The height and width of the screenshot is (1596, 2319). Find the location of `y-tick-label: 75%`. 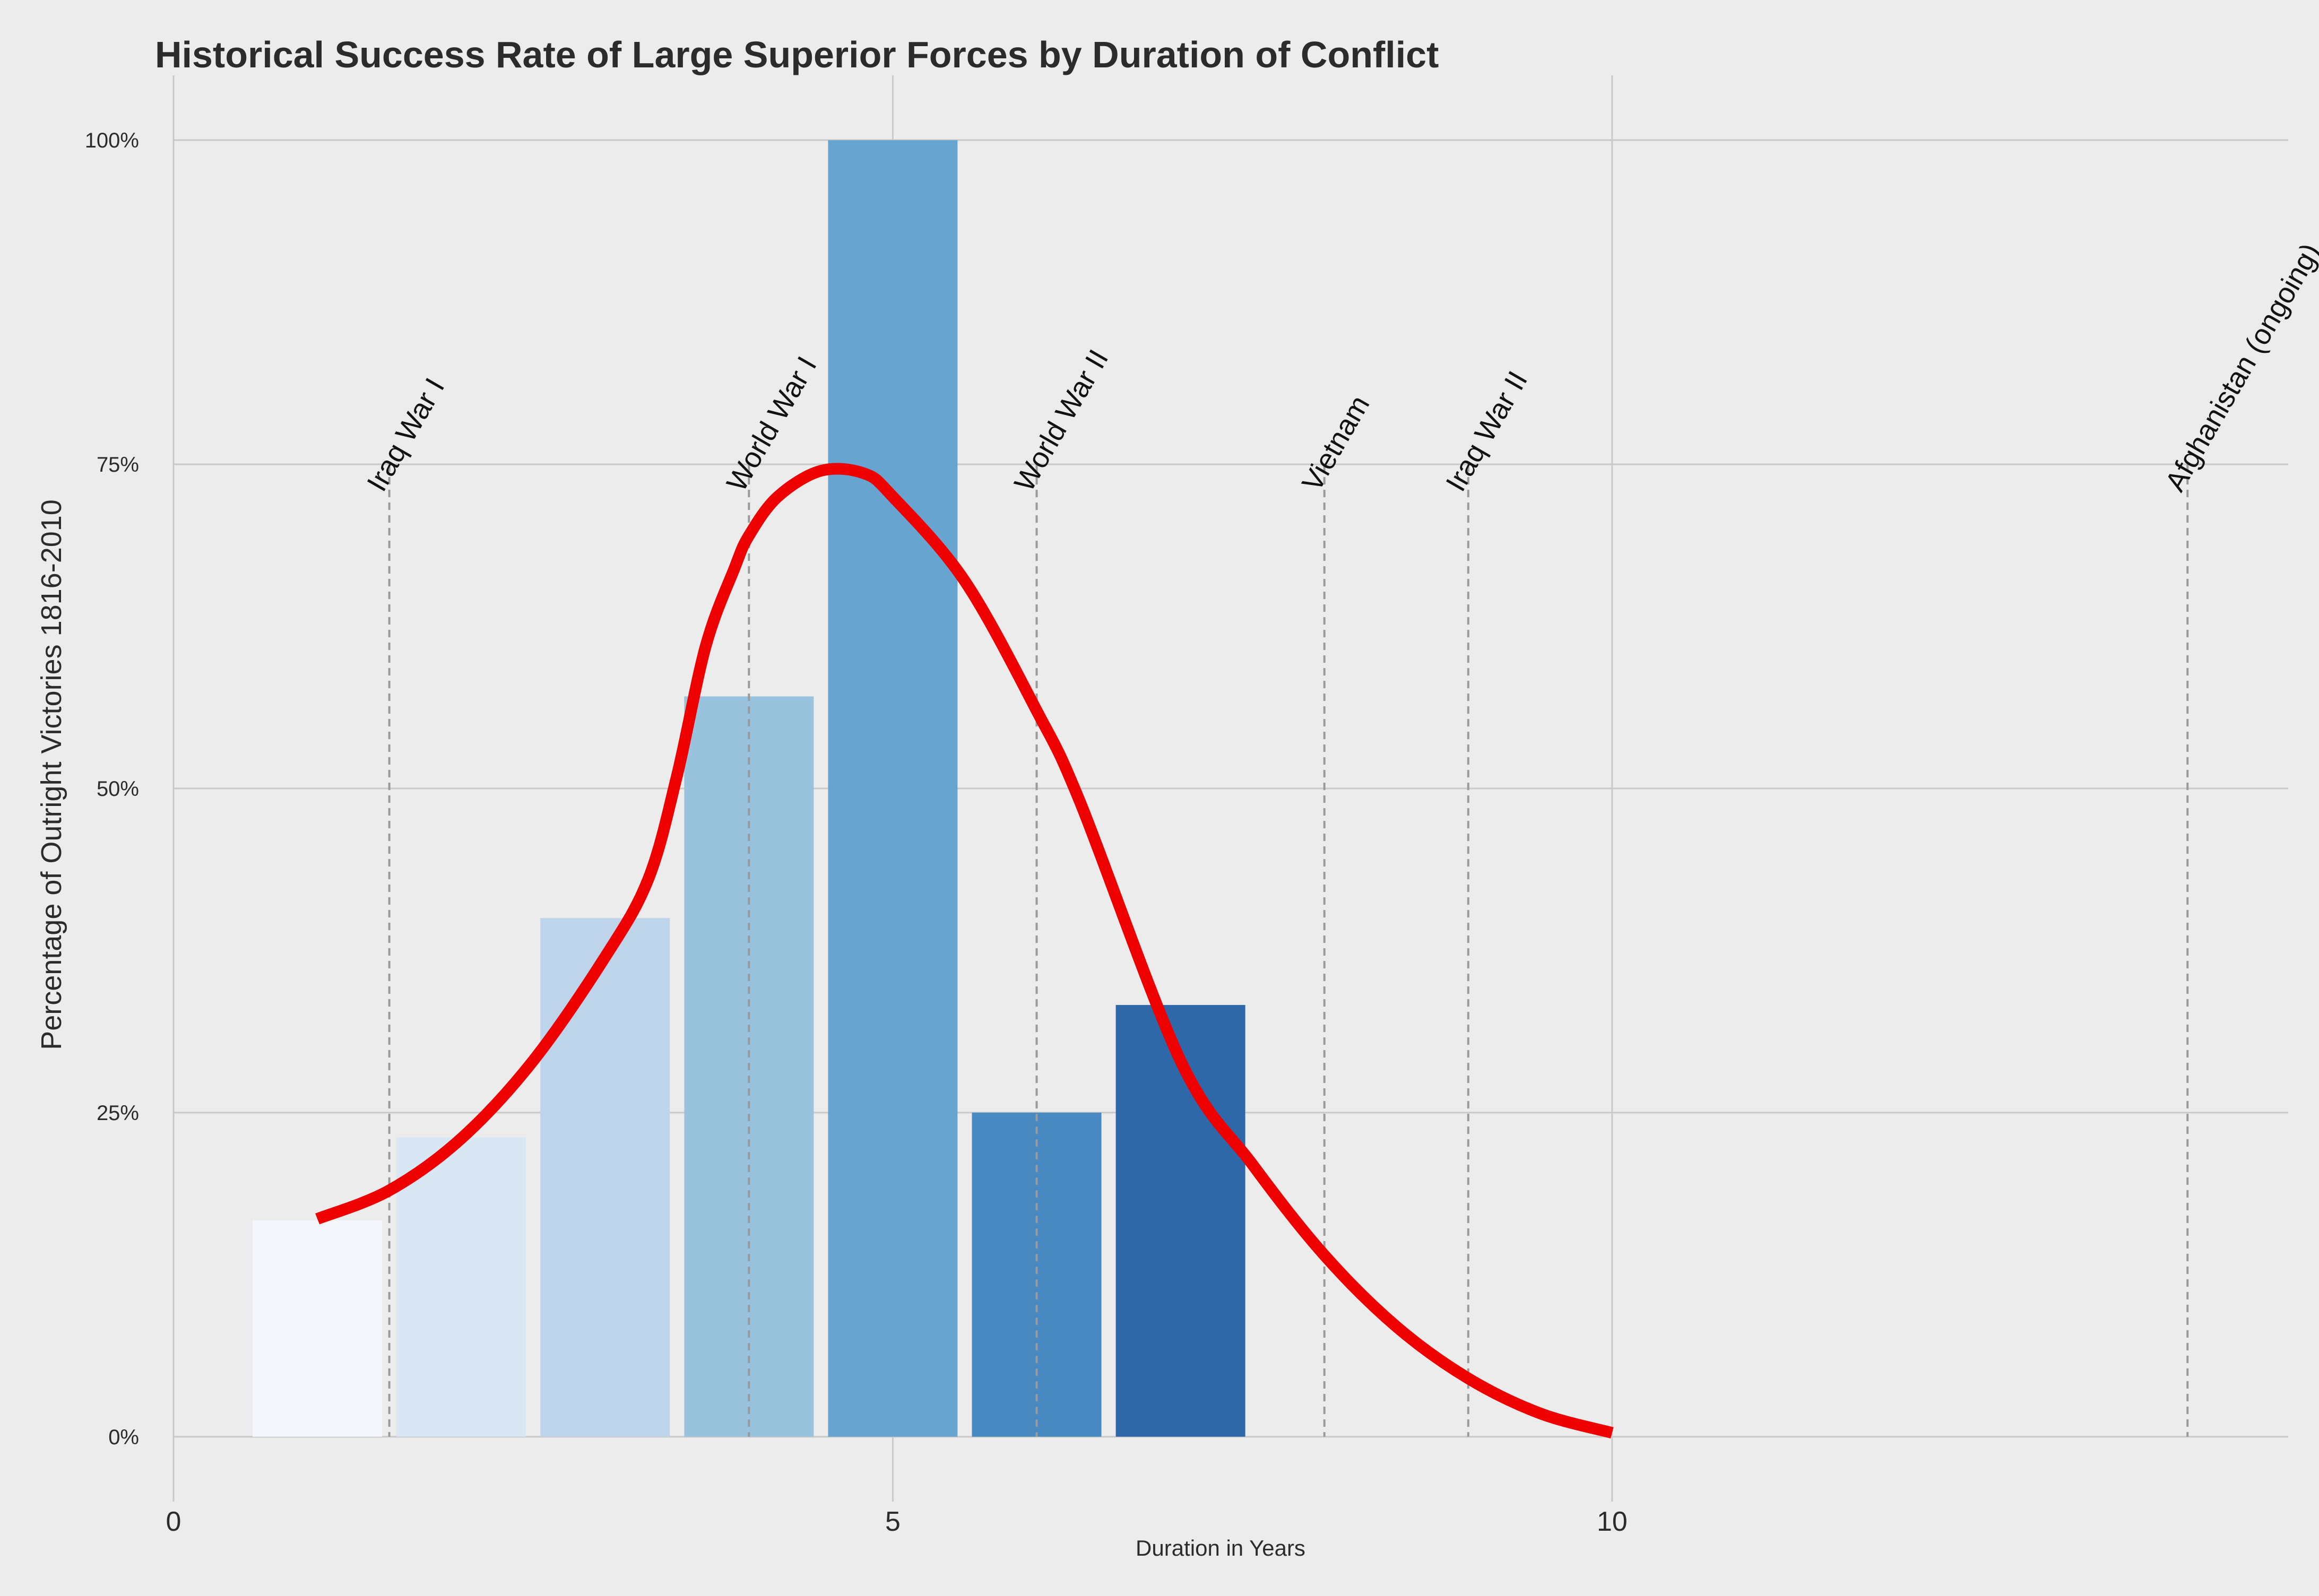

y-tick-label: 75% is located at coordinates (118, 464).